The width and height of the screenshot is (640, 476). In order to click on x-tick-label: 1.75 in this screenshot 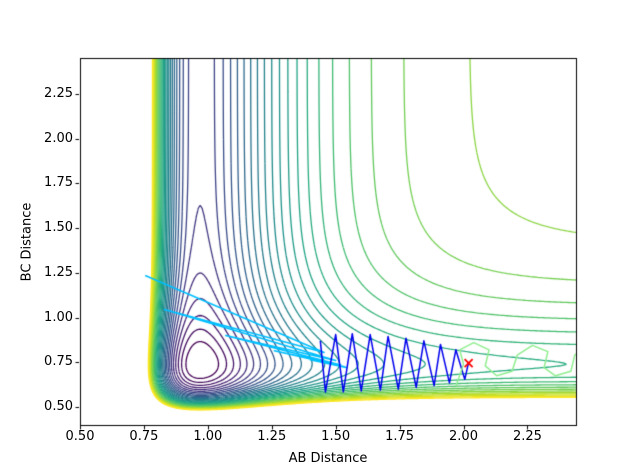, I will do `click(400, 436)`.